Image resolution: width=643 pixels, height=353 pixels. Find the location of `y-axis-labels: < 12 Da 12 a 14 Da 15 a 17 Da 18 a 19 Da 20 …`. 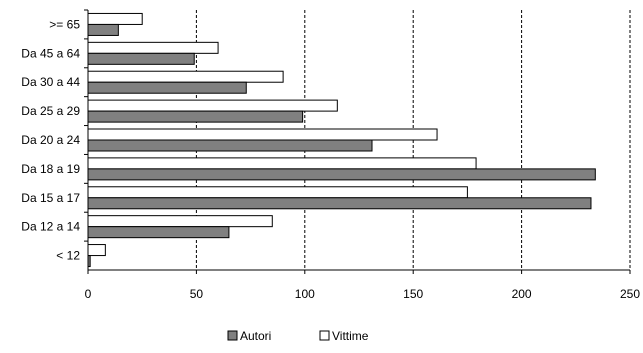

y-axis-labels: < 12 Da 12 a 14 Da 15 a 17 Da 18 a 19 Da 20 … is located at coordinates (50, 139).